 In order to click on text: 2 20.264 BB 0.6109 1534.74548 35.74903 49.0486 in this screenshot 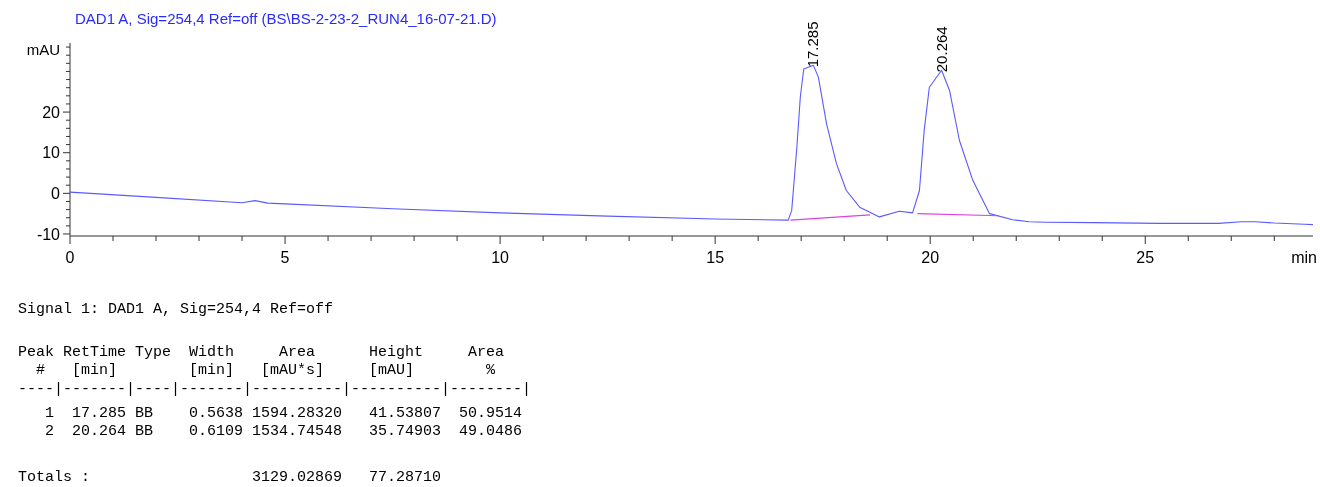, I will do `click(270, 431)`.